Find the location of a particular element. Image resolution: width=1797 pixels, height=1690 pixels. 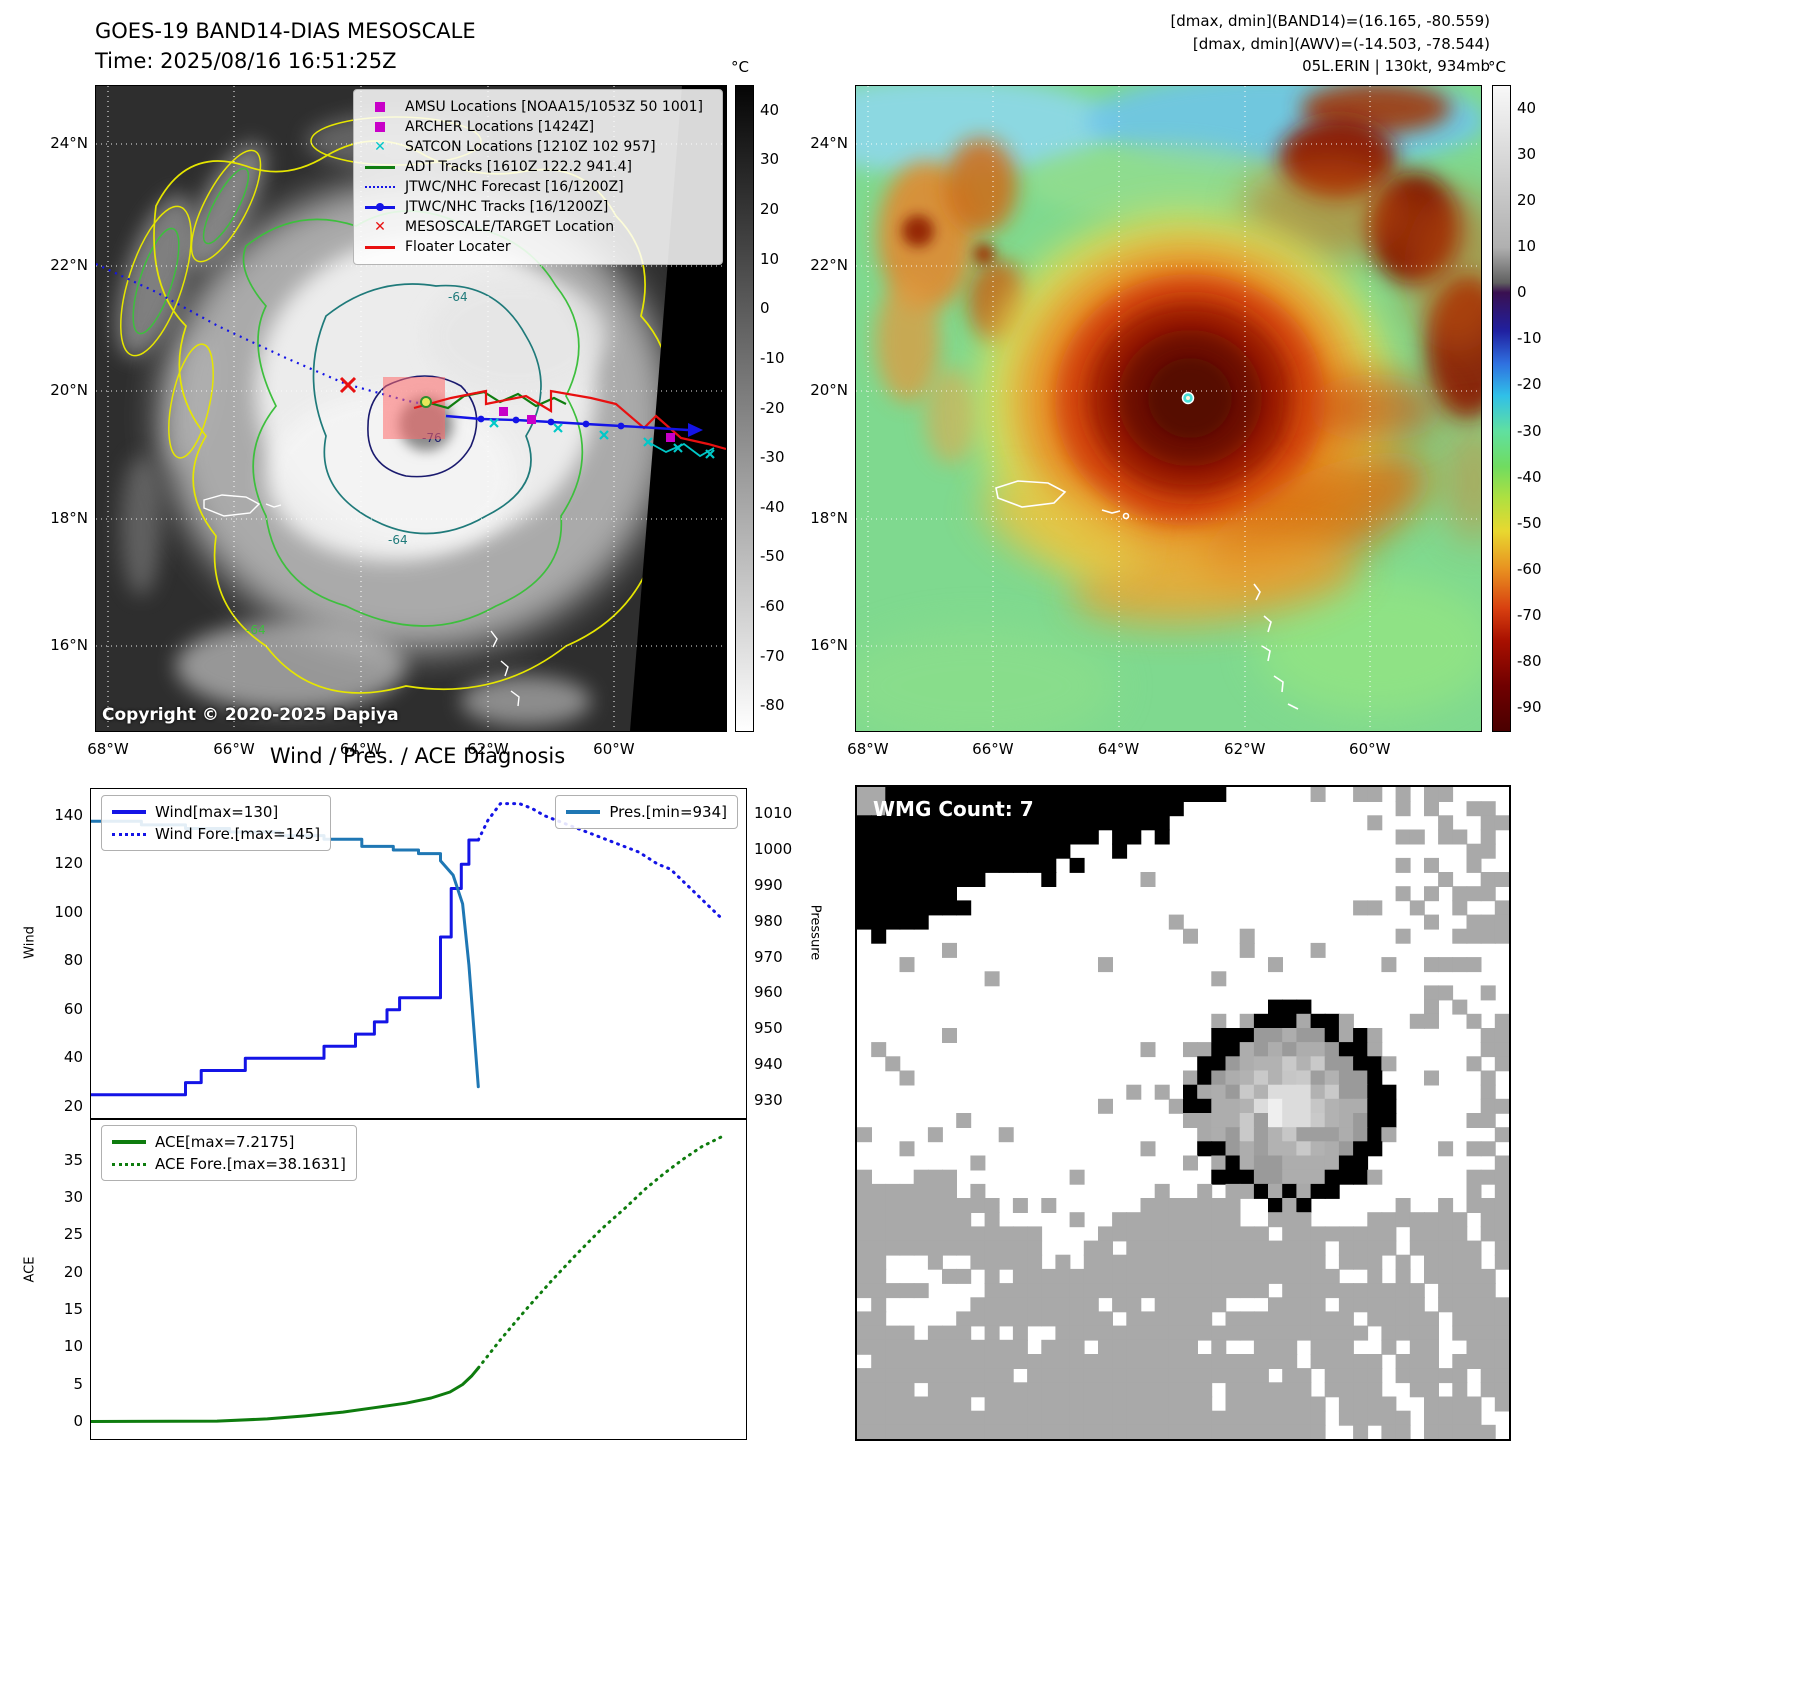

band14-colorbar: 40 30 20 10 0 -10 -20 -30 -40 -50 -60 -70 -80 is located at coordinates (760, 408).